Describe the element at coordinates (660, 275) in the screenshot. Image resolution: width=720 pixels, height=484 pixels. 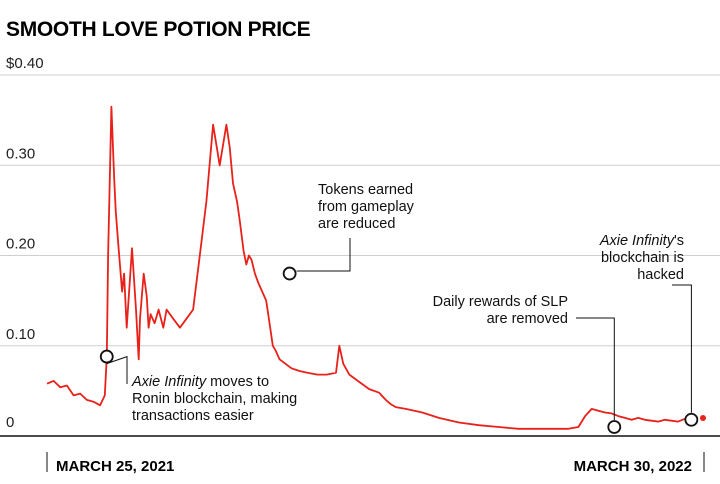
I see `annotation-text: hacked` at that location.